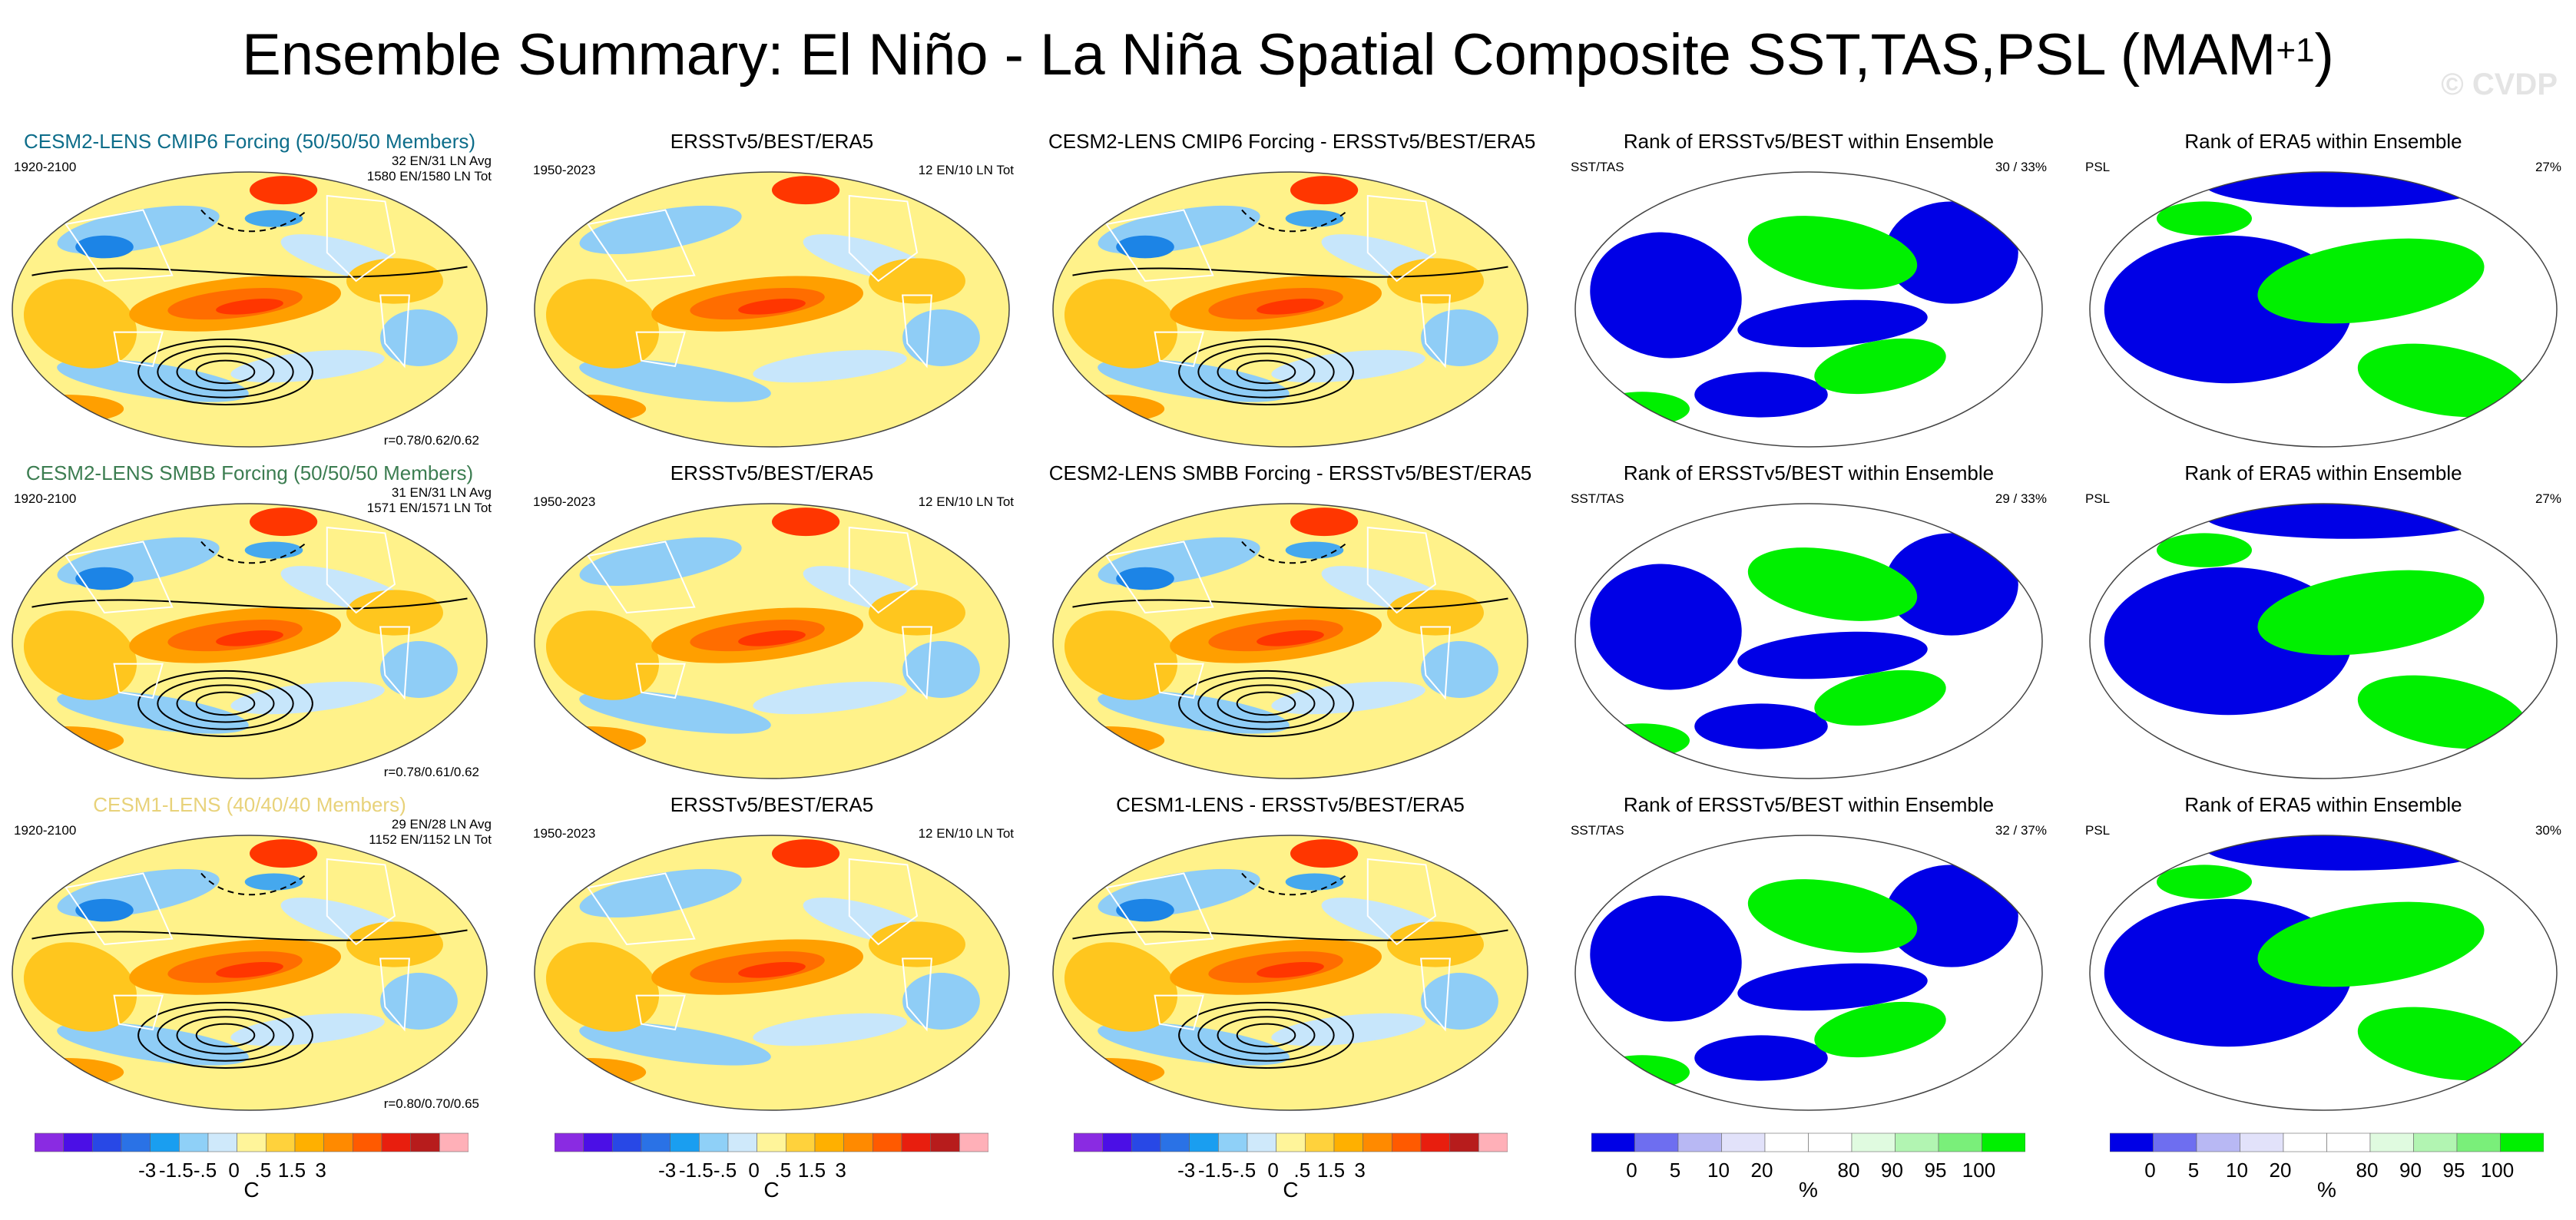 This screenshot has width=2576, height=1220. I want to click on model-tot: 1571 EN/1571 LN Tot, so click(429, 508).